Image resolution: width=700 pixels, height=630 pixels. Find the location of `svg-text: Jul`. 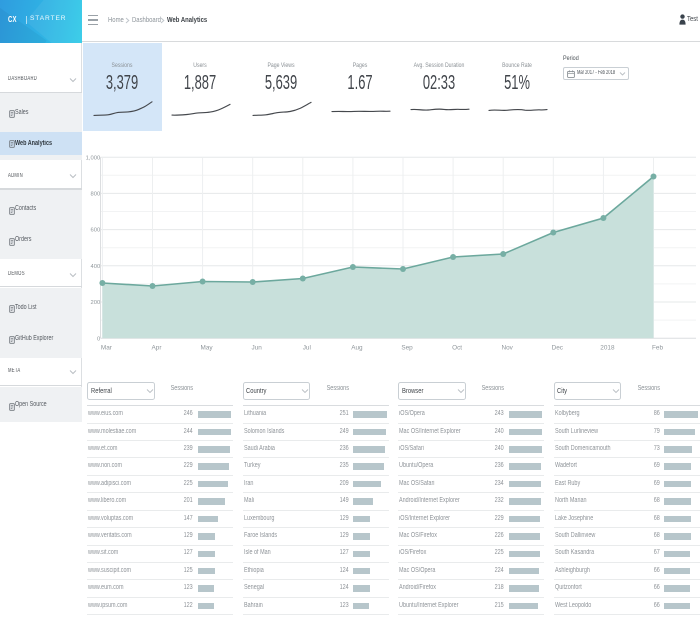

svg-text: Jul is located at coordinates (307, 348).